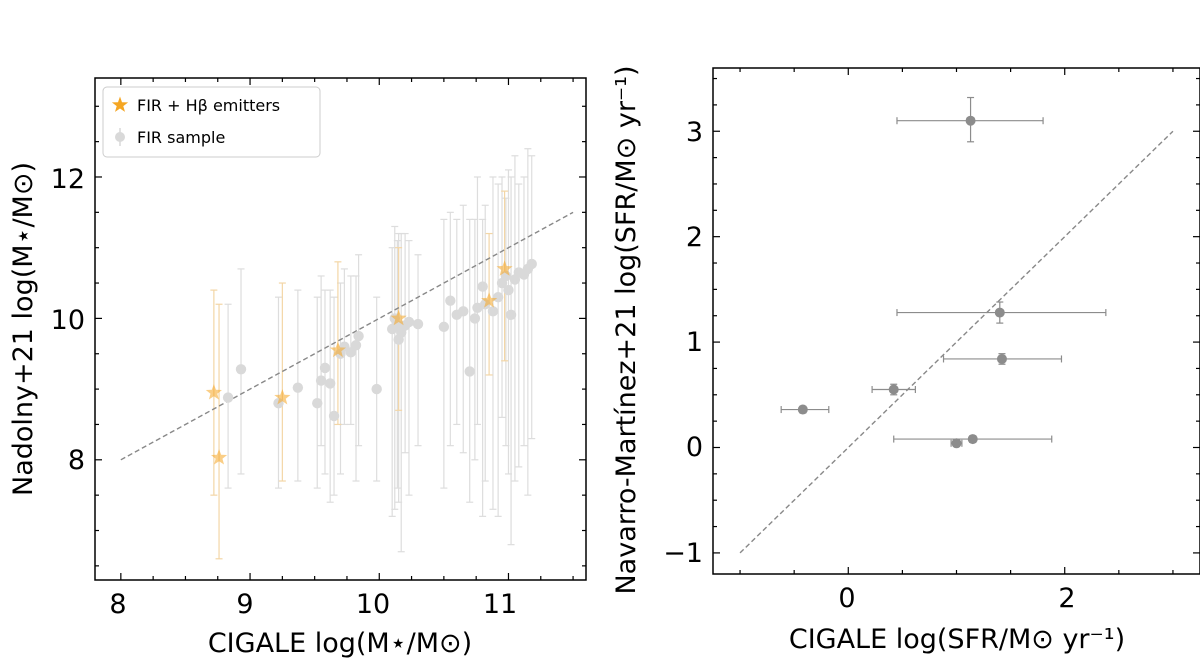 The image size is (1200, 664). I want to click on legend: FIR + Hβ emitters FIR sample, so click(211, 122).